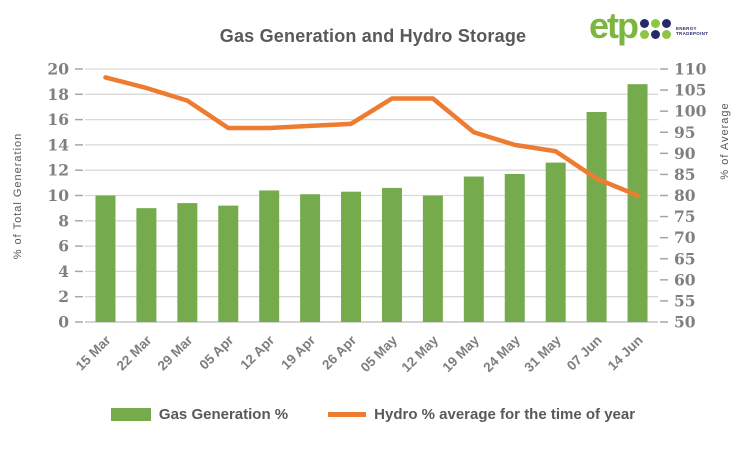  Describe the element at coordinates (501, 353) in the screenshot. I see `category-label: 24 May` at that location.